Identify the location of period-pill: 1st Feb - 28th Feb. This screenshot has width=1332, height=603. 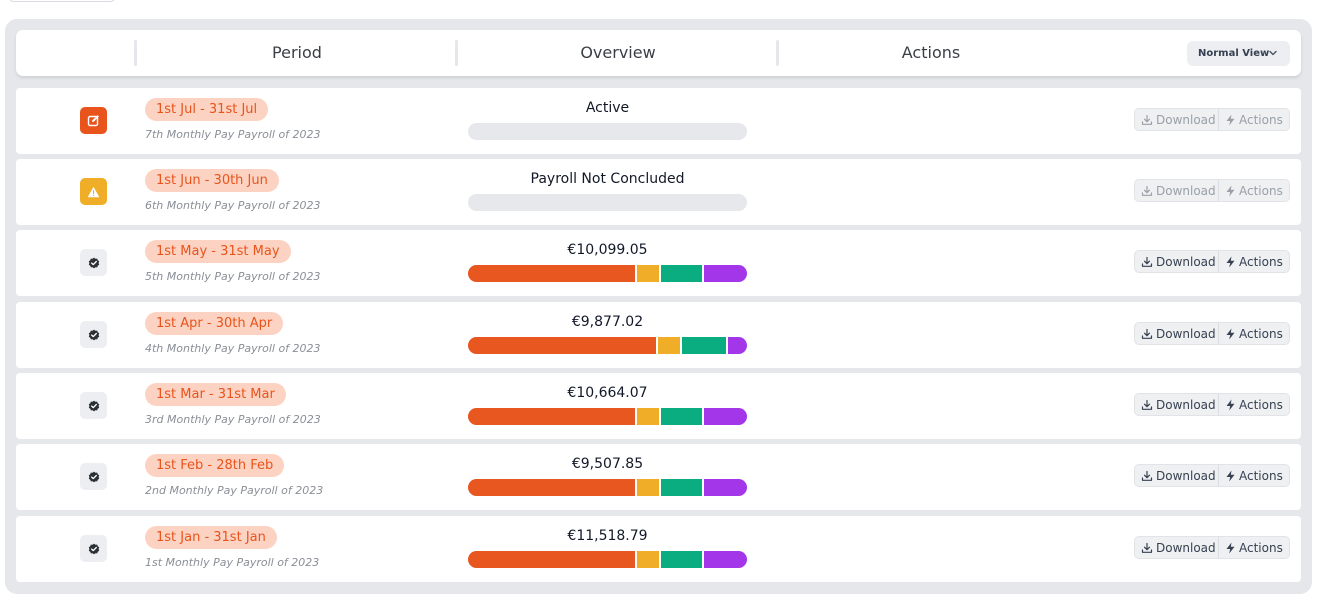
(215, 465).